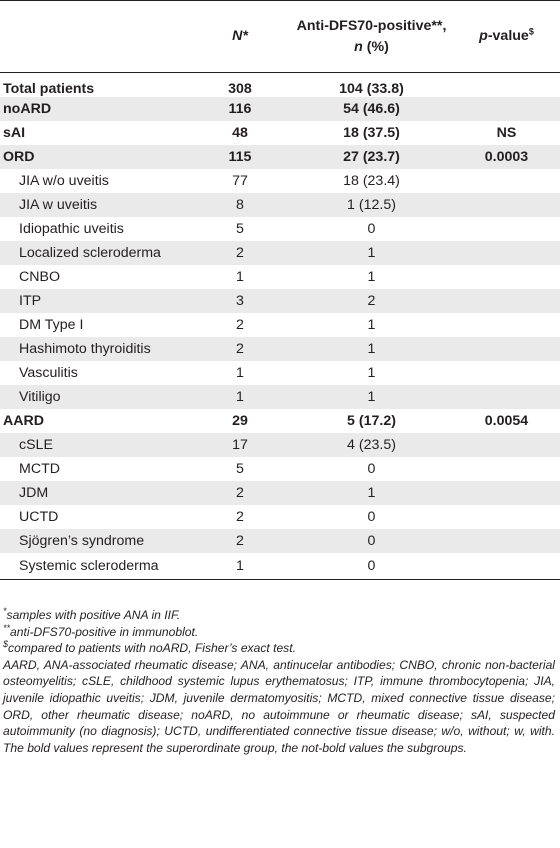 The image size is (560, 848). What do you see at coordinates (95, 397) in the screenshot?
I see `row-label: Vitiligo` at bounding box center [95, 397].